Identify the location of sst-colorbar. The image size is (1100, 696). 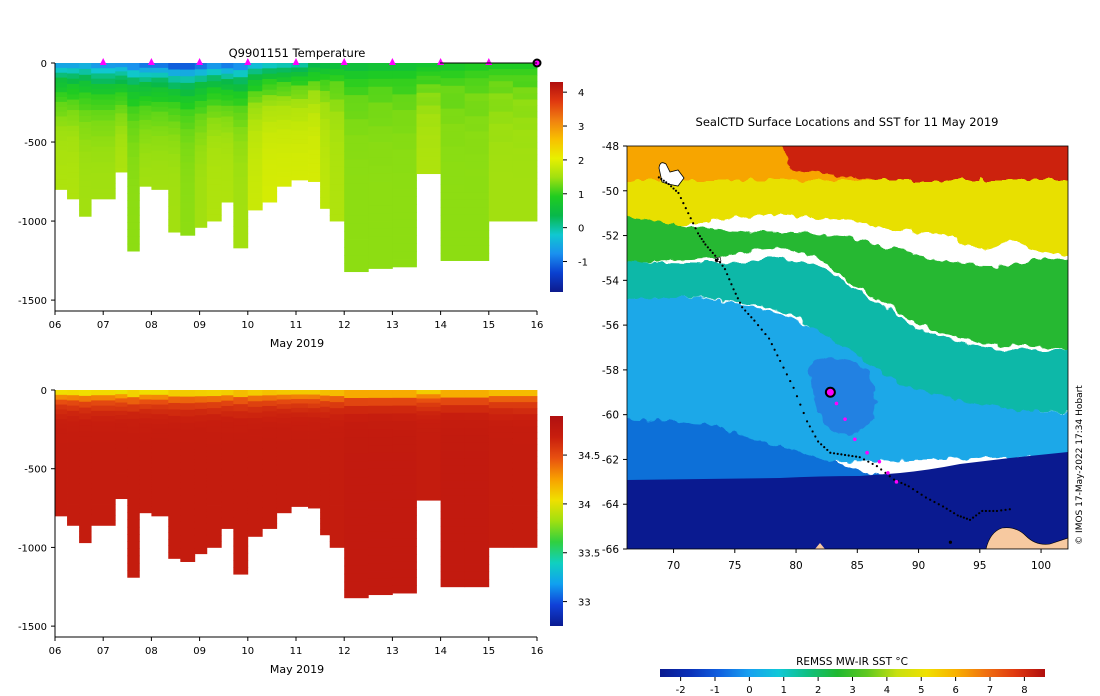
(852, 673).